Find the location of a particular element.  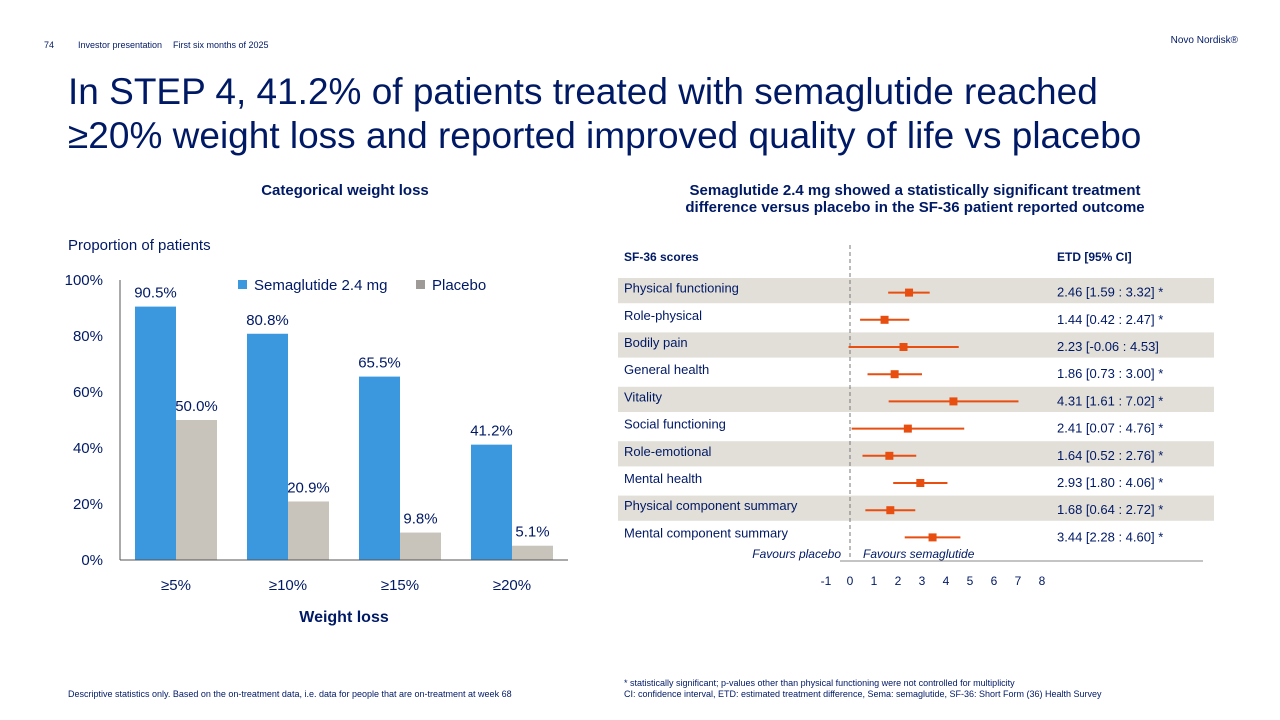

bar-chart-ylabel: Proportion of patients is located at coordinates (139, 245).